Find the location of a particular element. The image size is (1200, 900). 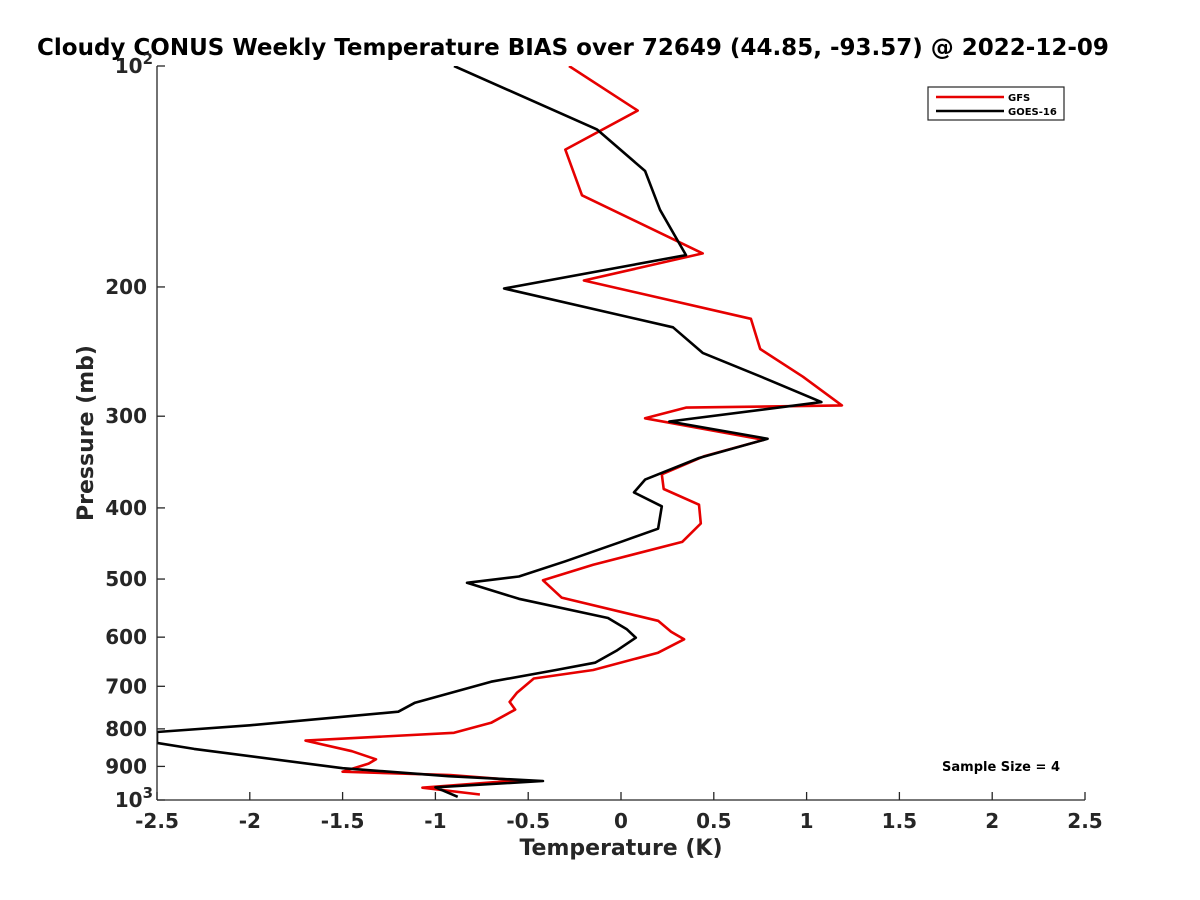

x-tick-label: -2 is located at coordinates (250, 821).